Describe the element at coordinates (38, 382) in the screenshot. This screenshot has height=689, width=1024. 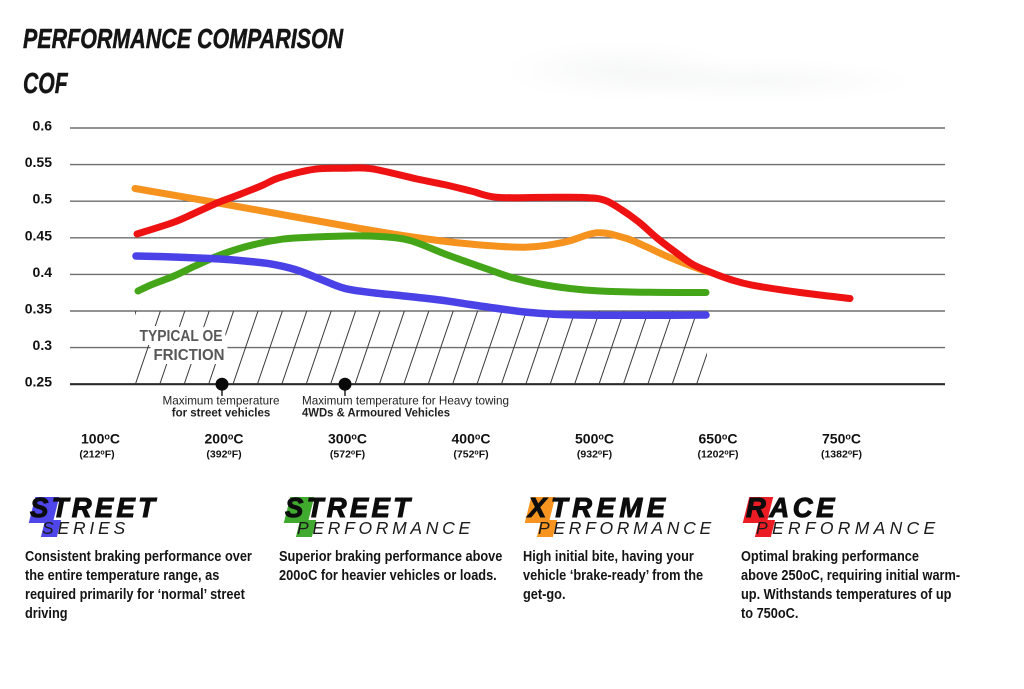
I see `svg-text: 0.25` at that location.